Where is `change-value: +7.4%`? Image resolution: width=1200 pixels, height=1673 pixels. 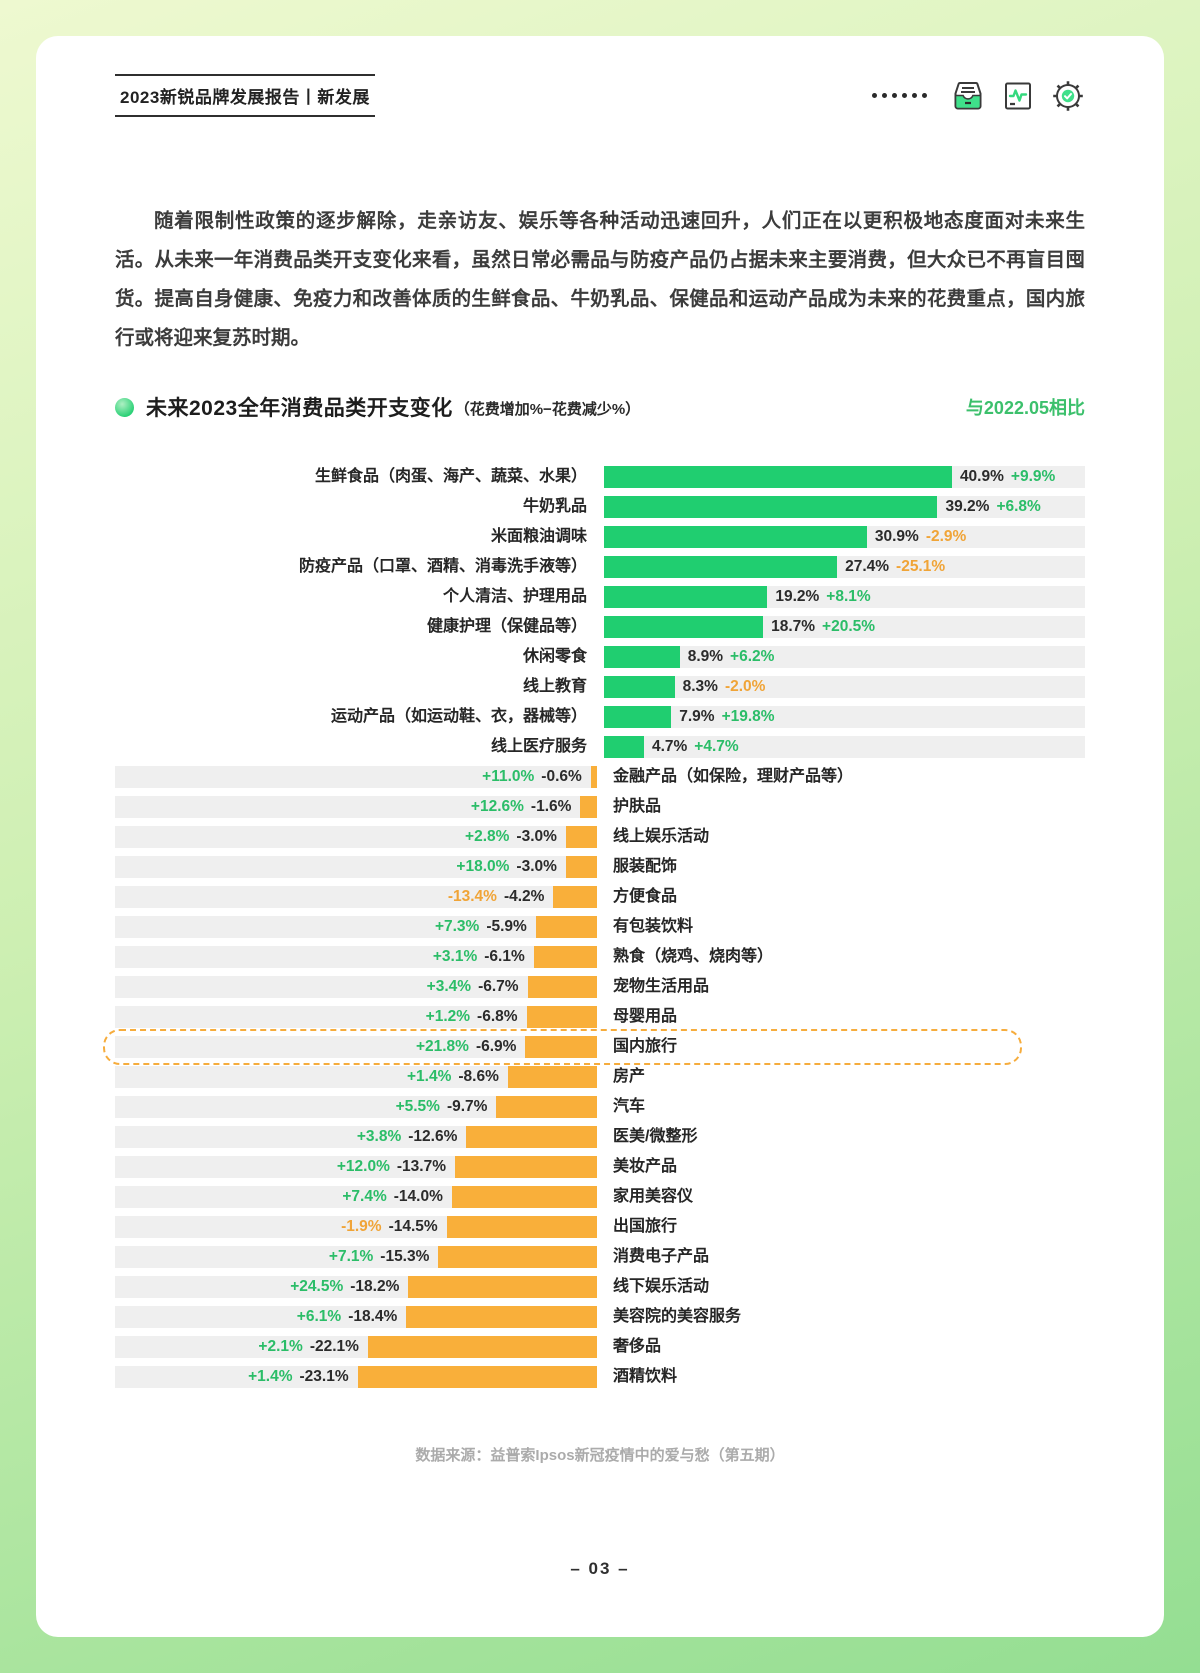 change-value: +7.4% is located at coordinates (364, 1196).